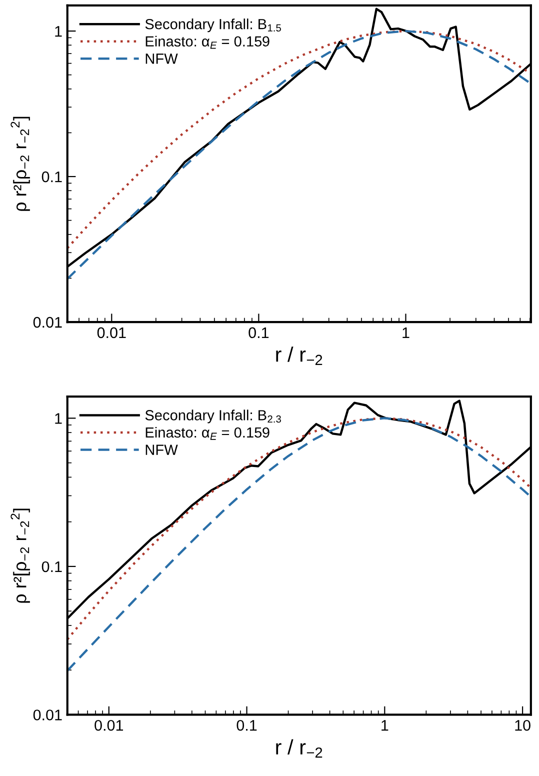 The width and height of the screenshot is (539, 776). I want to click on legend-label: Secondary Infall: B$_{1.5}$, so click(213, 25).